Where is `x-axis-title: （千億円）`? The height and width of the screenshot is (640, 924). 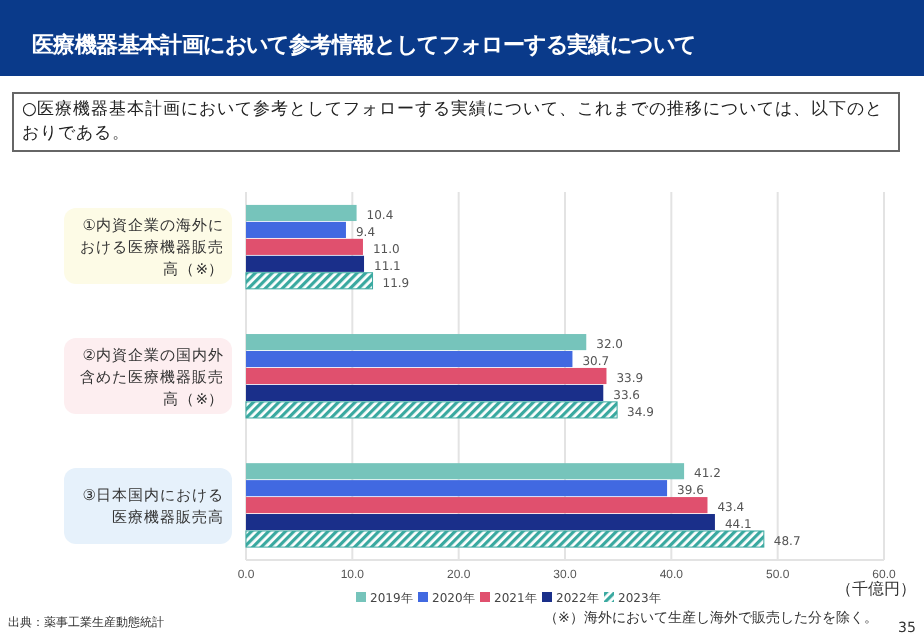 x-axis-title: （千億円） is located at coordinates (876, 589).